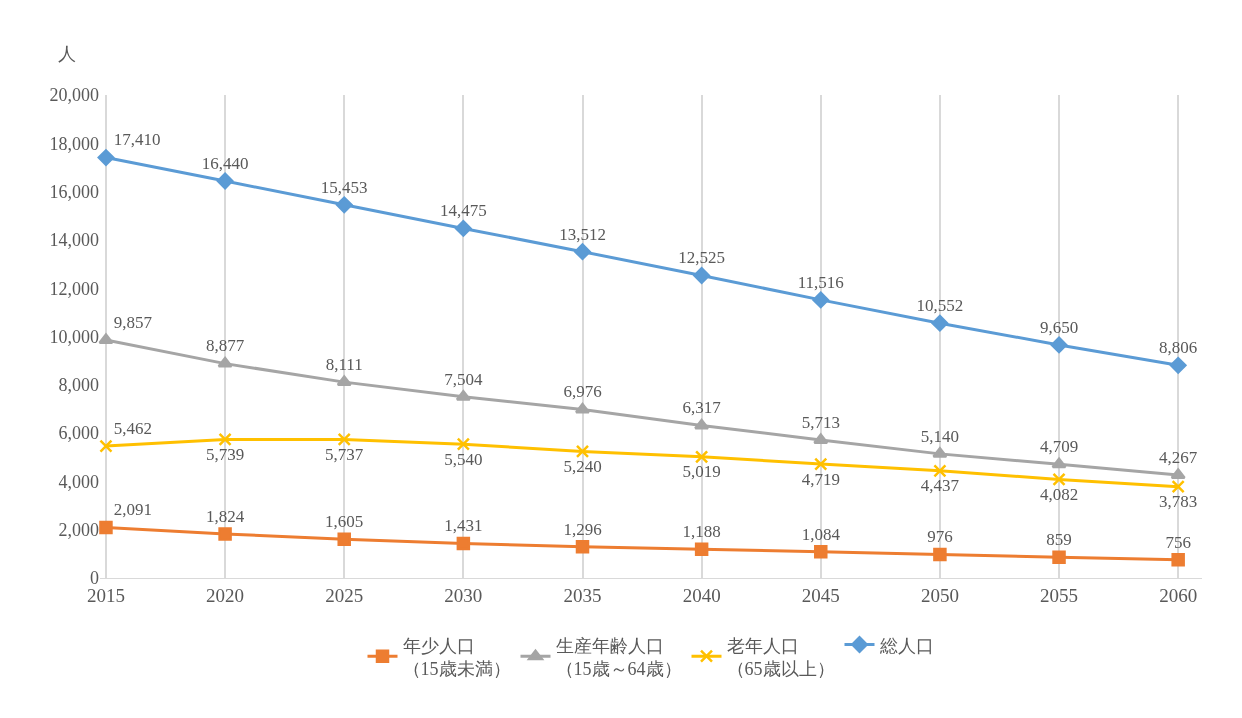 This screenshot has width=1242, height=718. I want to click on data-label: 1,431, so click(463, 526).